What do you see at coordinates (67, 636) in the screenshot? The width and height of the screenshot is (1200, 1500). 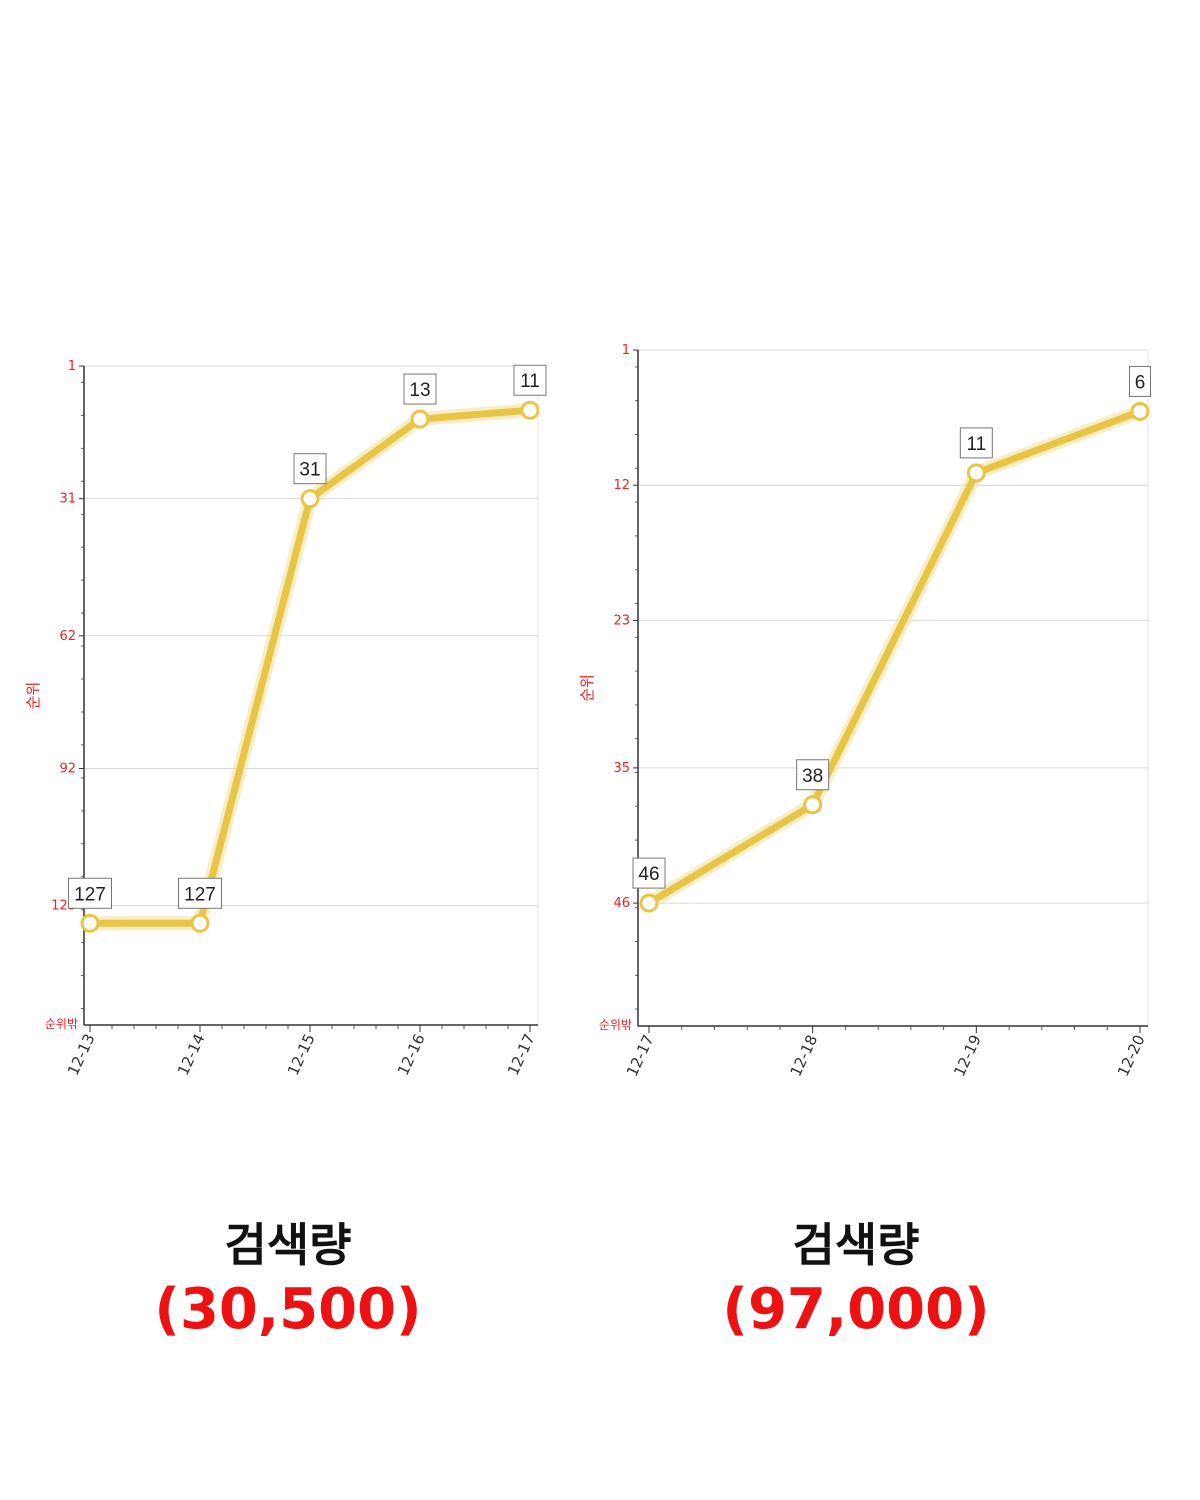 I see `y-tick-label: 62` at bounding box center [67, 636].